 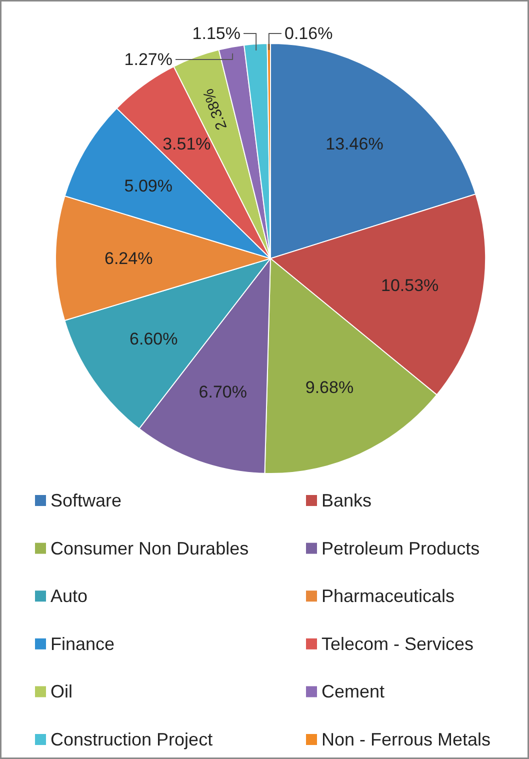 I want to click on legend-label: Software, so click(x=86, y=500).